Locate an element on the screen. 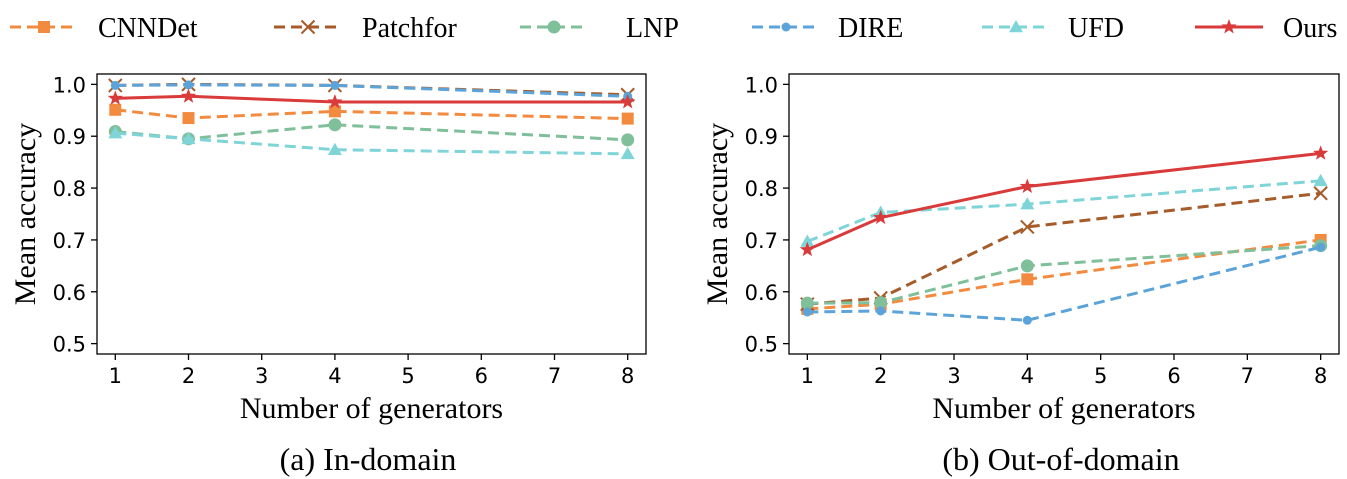 Image resolution: width=1347 pixels, height=479 pixels. legend-marker-dire is located at coordinates (786, 27).